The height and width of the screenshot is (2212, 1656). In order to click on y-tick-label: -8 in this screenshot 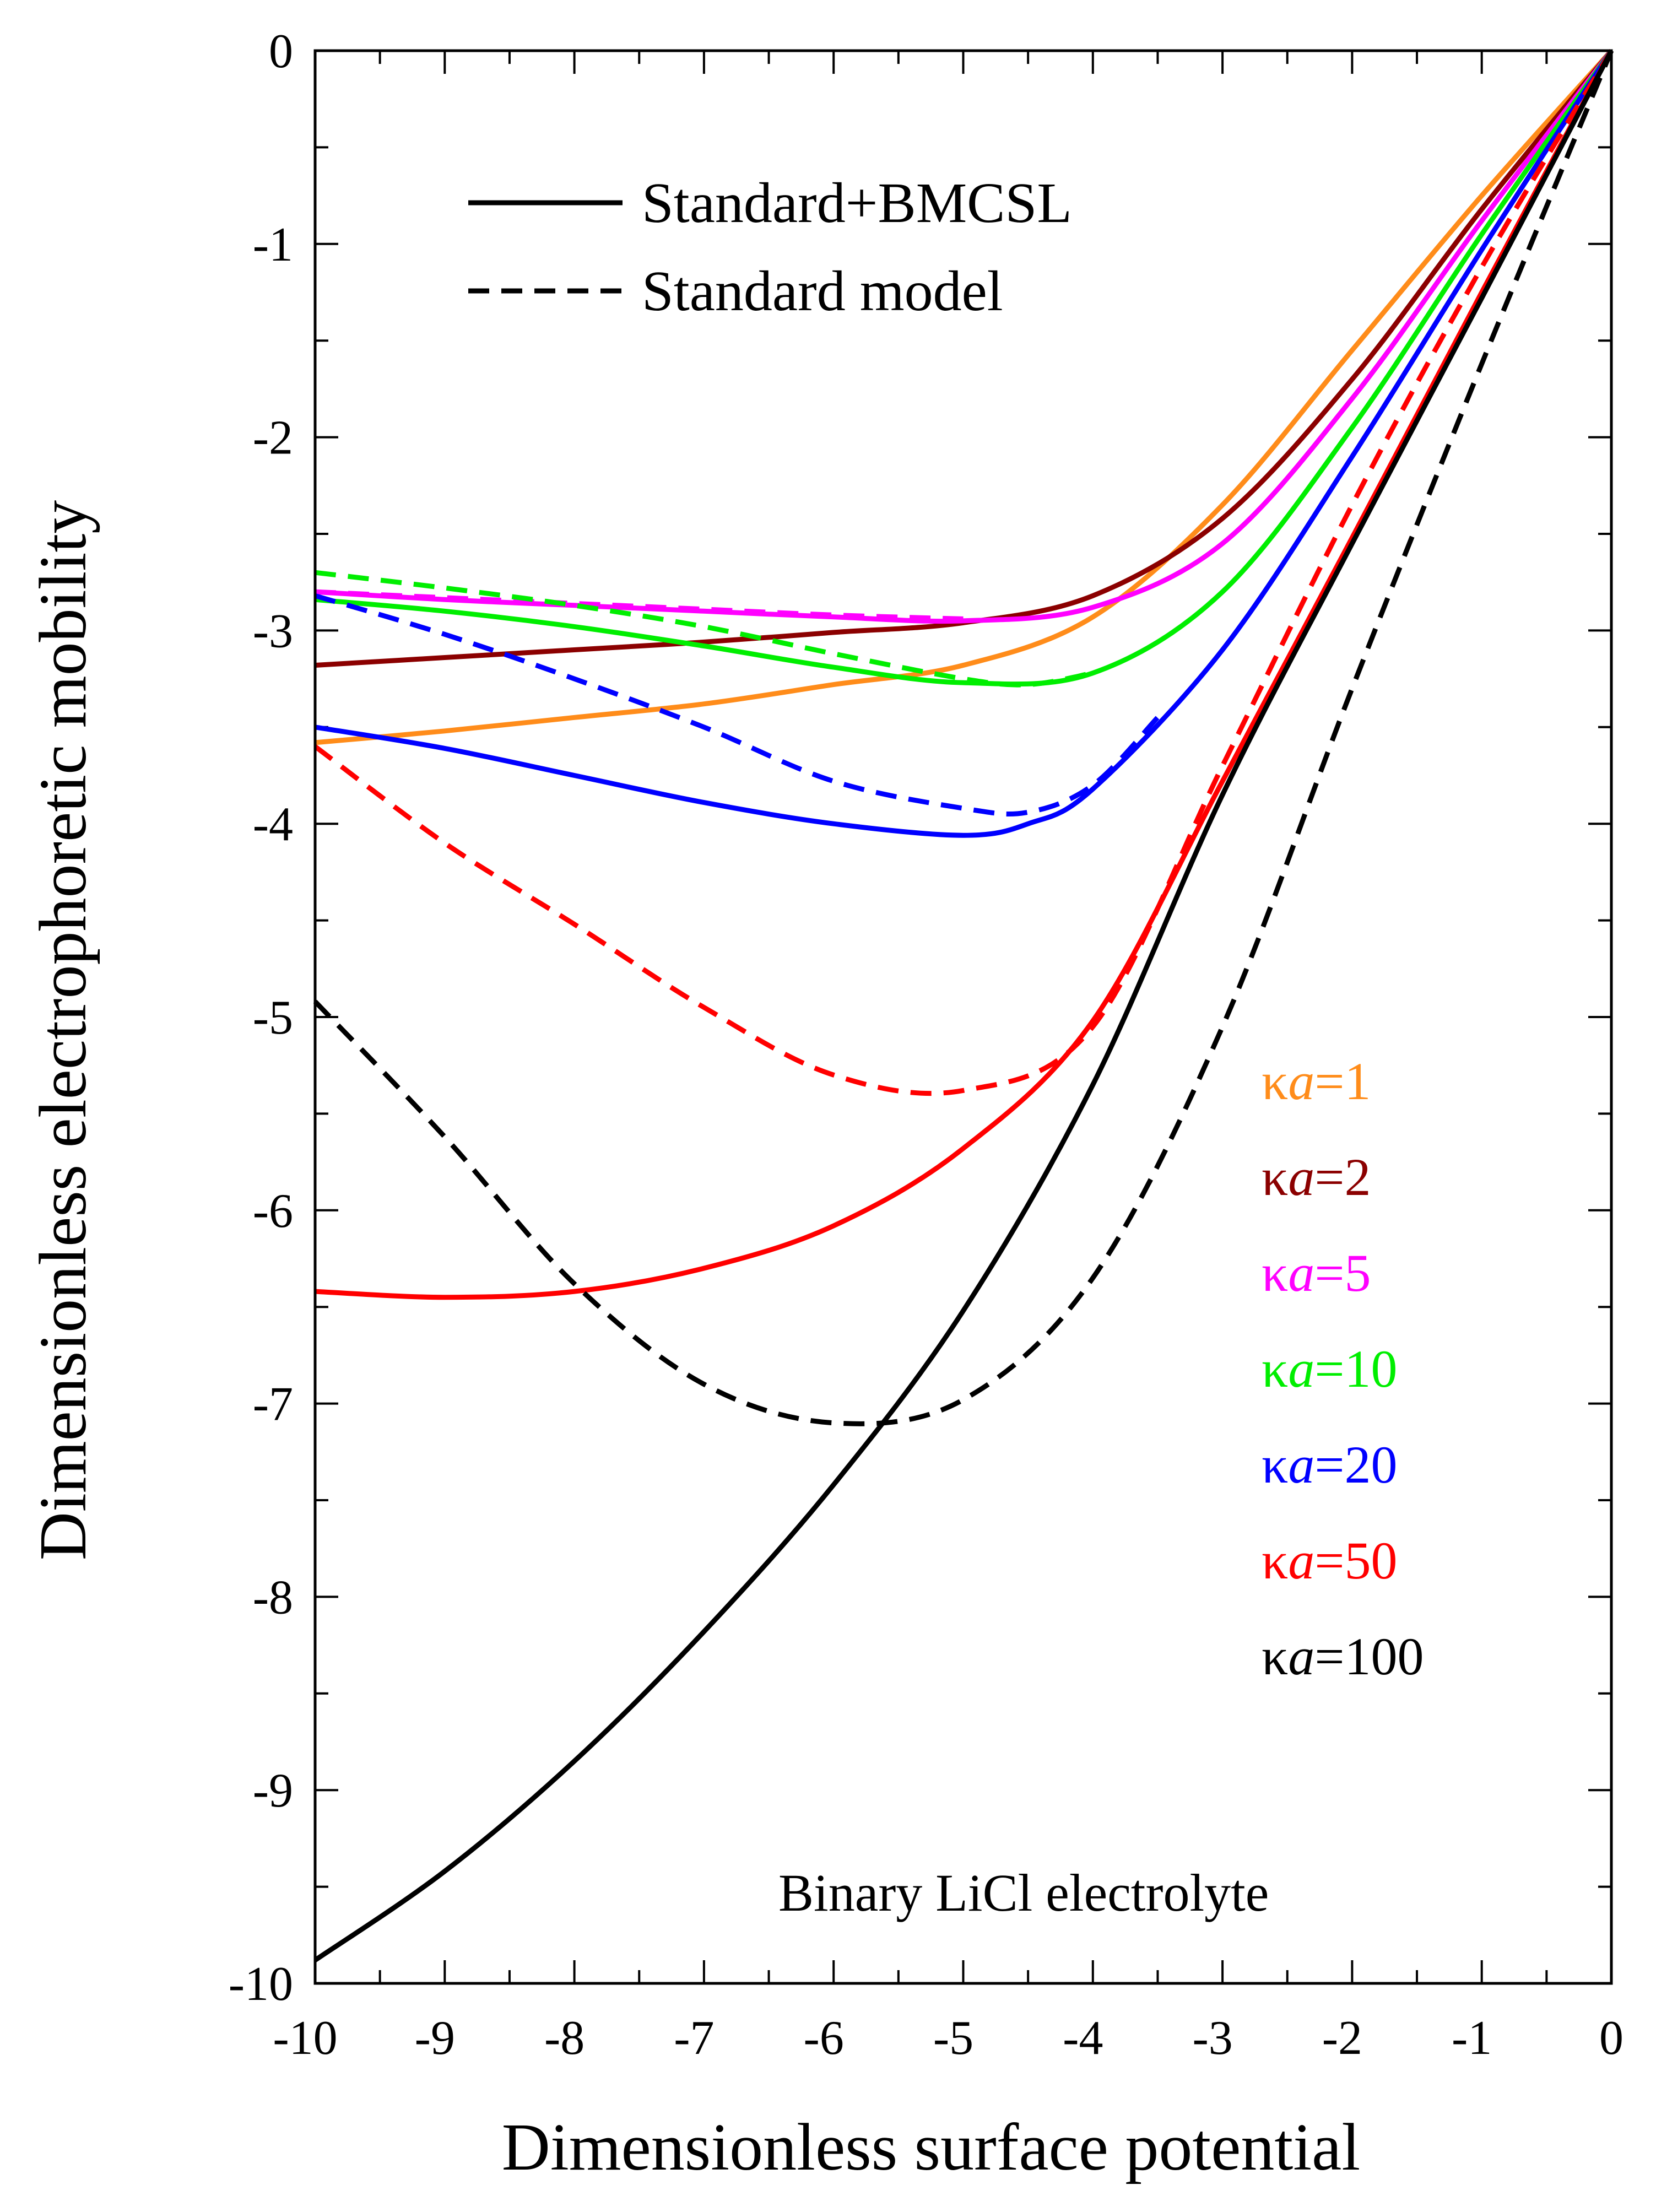, I will do `click(273, 1598)`.